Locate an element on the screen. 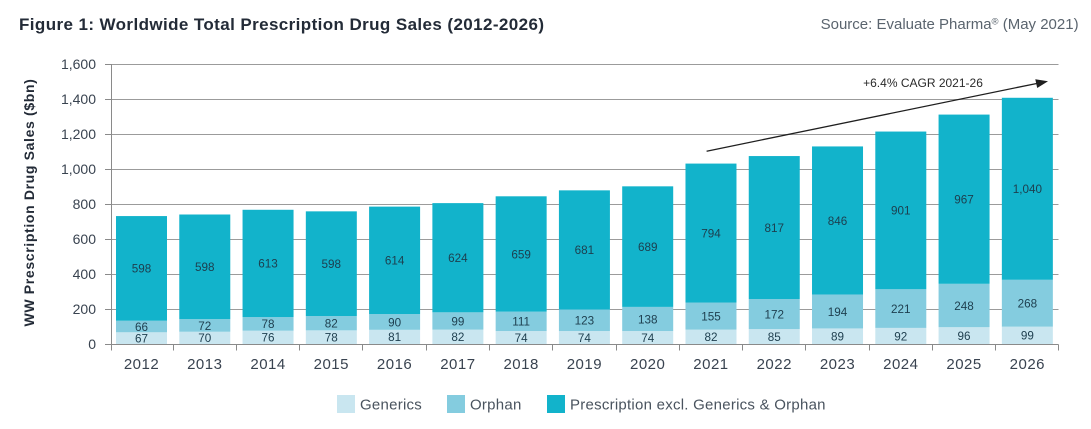 This screenshot has width=1091, height=429. svg-text: 66 is located at coordinates (141, 327).